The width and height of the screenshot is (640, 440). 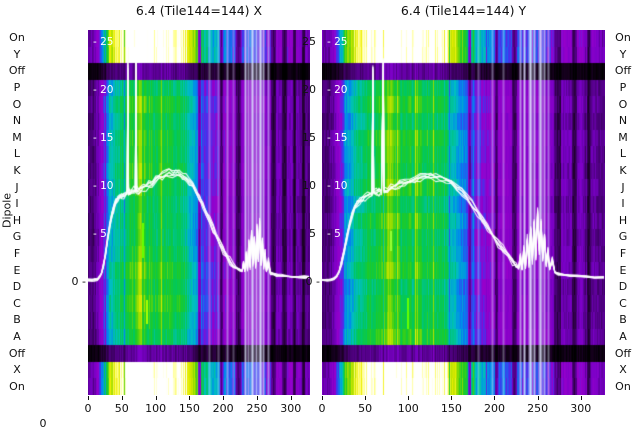 What do you see at coordinates (17, 38) in the screenshot?
I see `dipole-label-left-0: On` at bounding box center [17, 38].